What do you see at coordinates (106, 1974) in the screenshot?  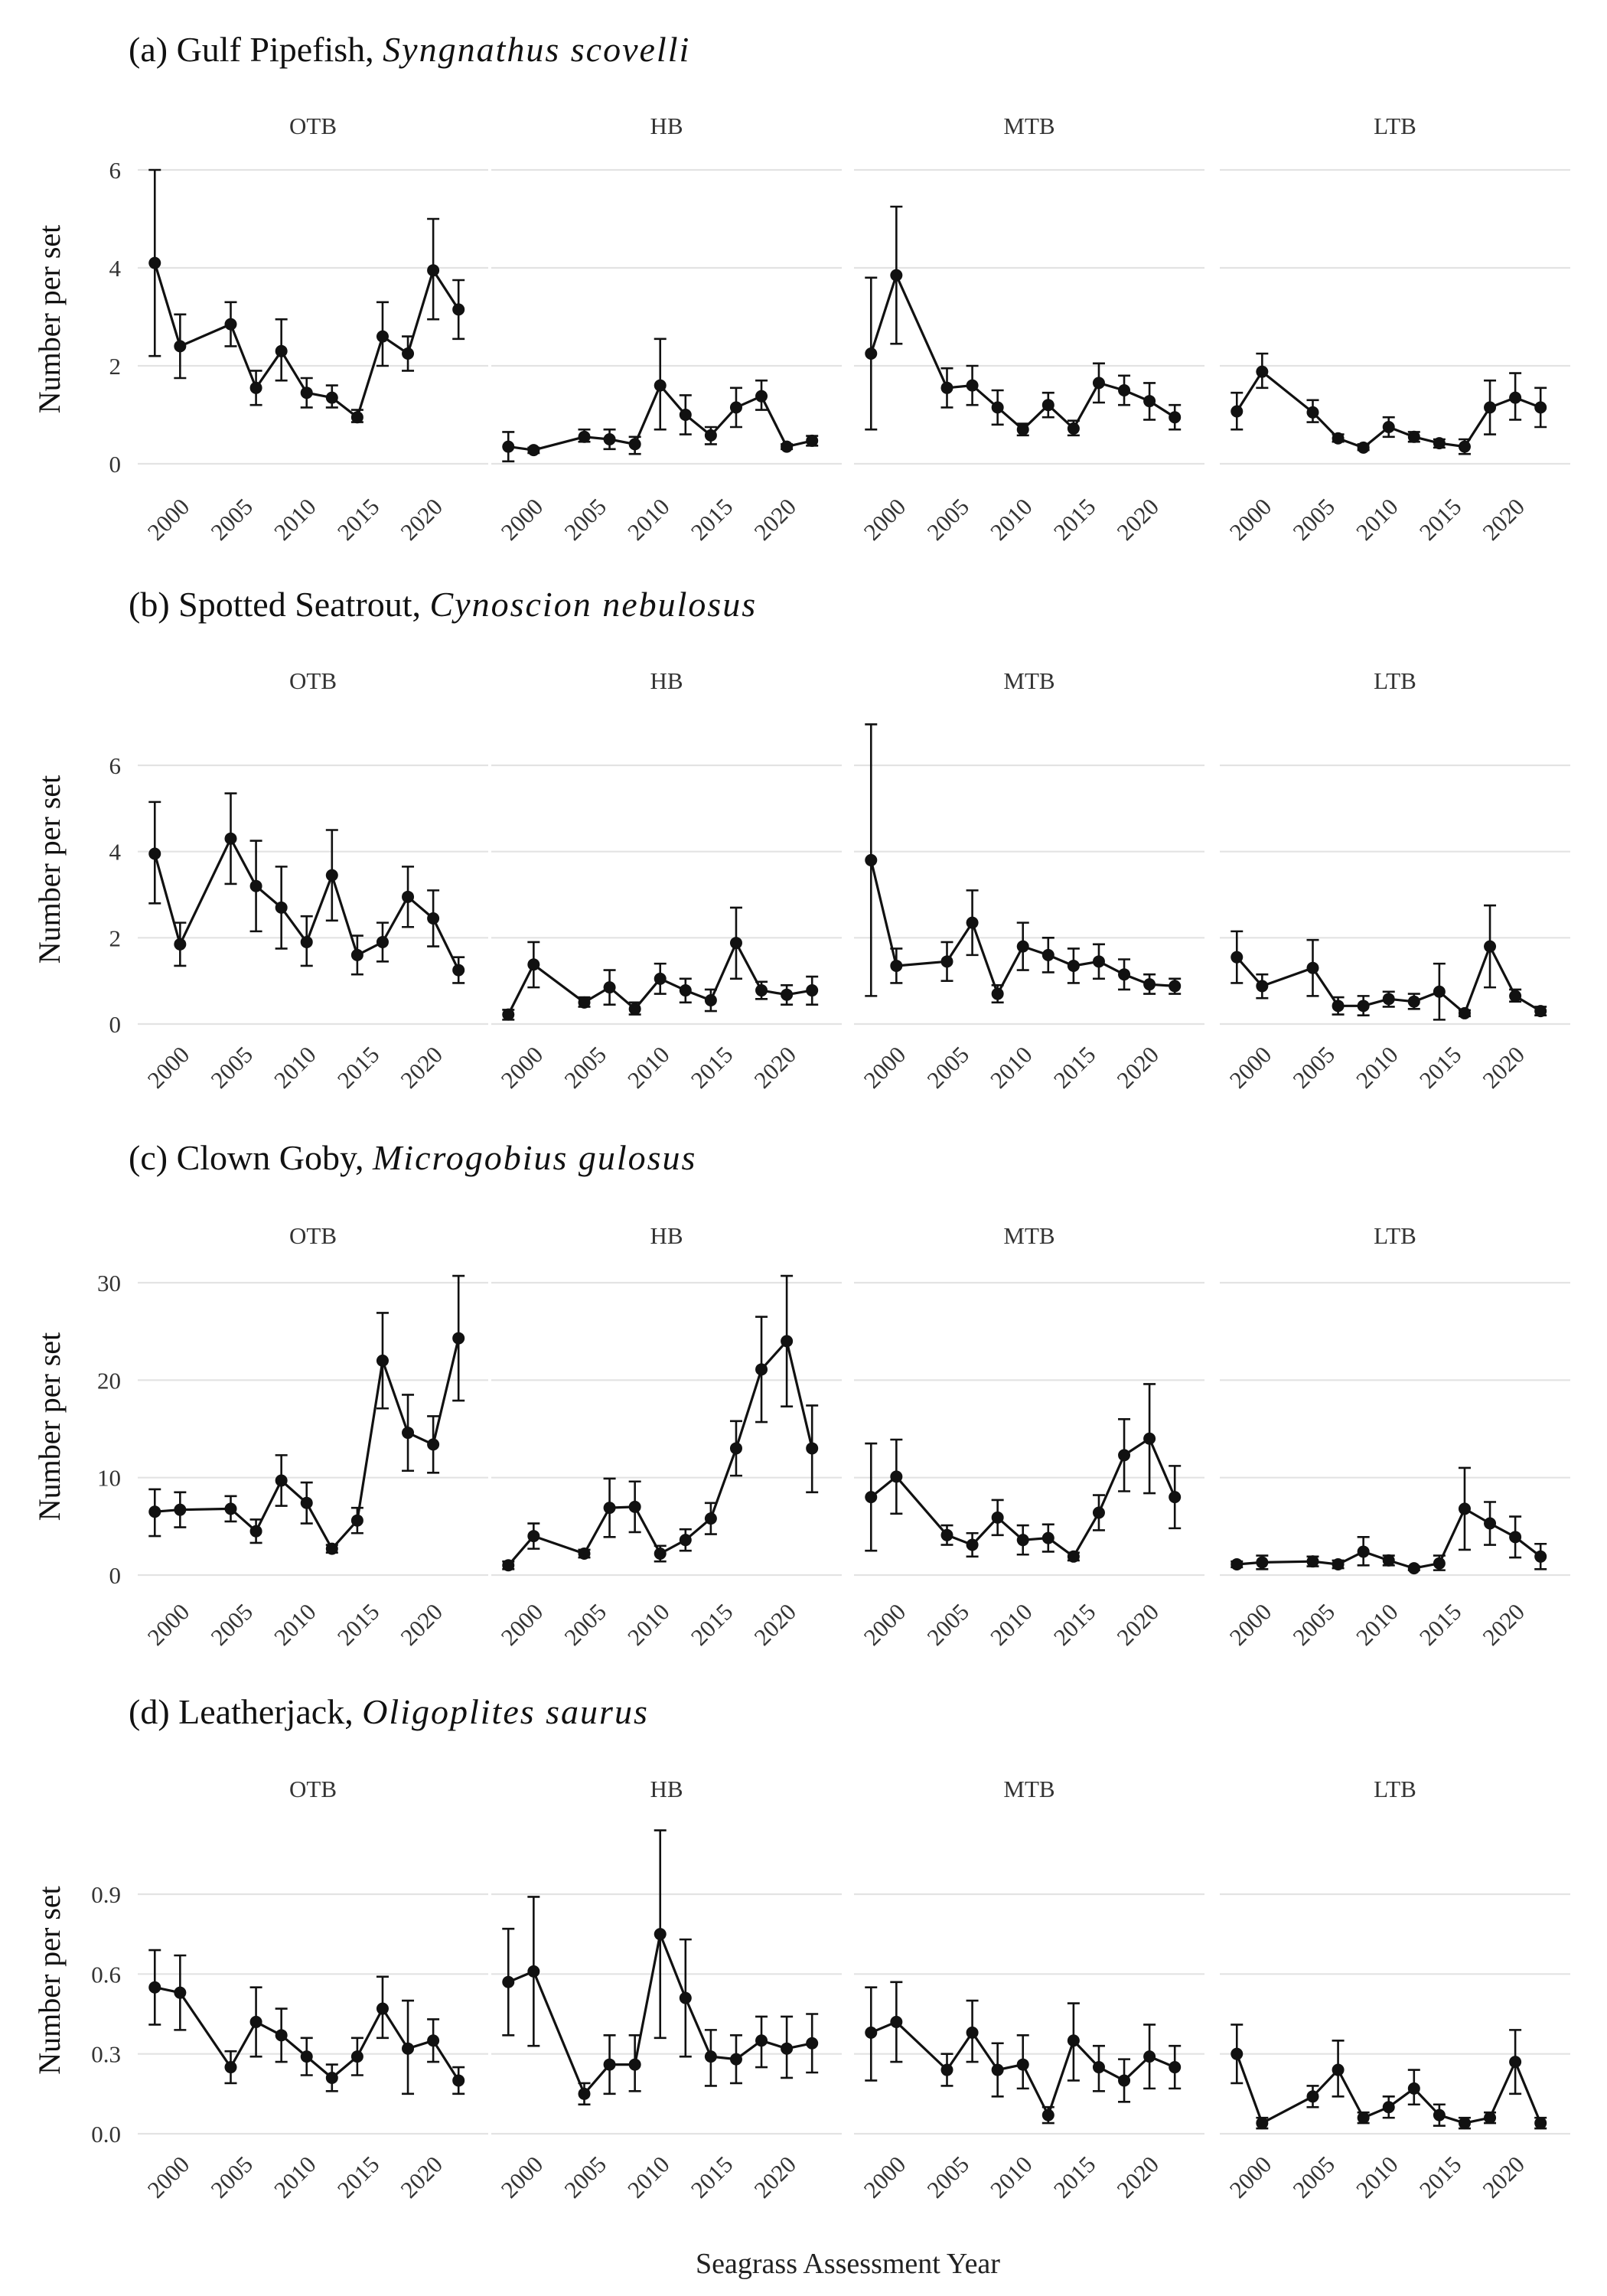 I see `y-tick-label: 0.6` at bounding box center [106, 1974].